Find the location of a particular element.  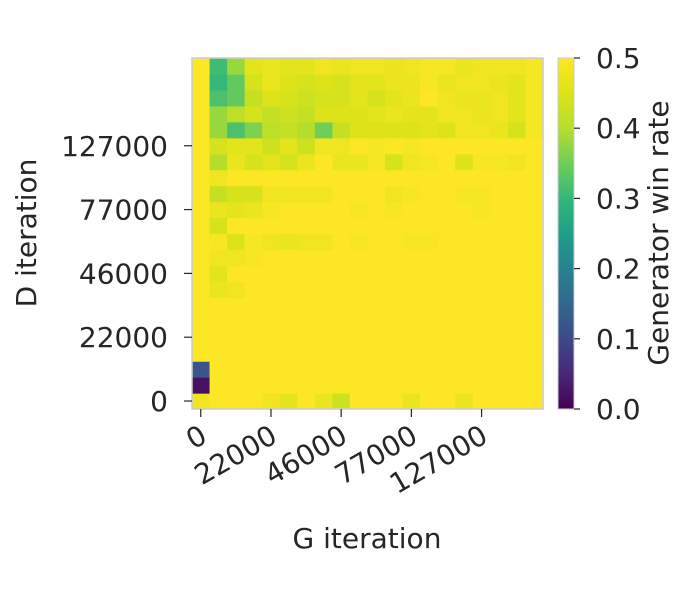

colorbar-tick-label: 0.5 is located at coordinates (618, 58).